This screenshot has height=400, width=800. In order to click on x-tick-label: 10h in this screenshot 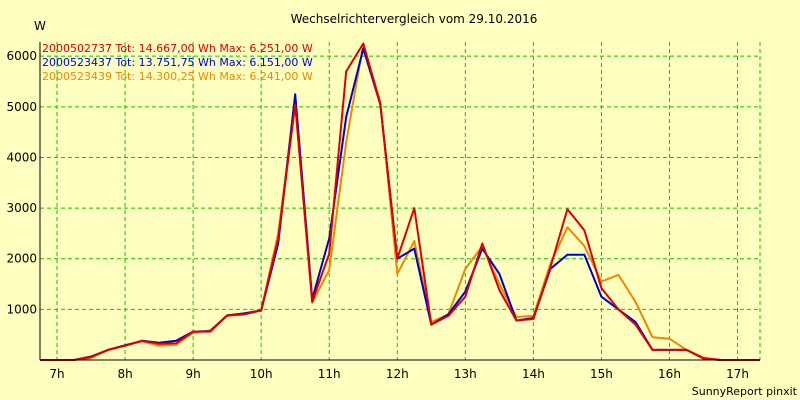, I will do `click(261, 374)`.